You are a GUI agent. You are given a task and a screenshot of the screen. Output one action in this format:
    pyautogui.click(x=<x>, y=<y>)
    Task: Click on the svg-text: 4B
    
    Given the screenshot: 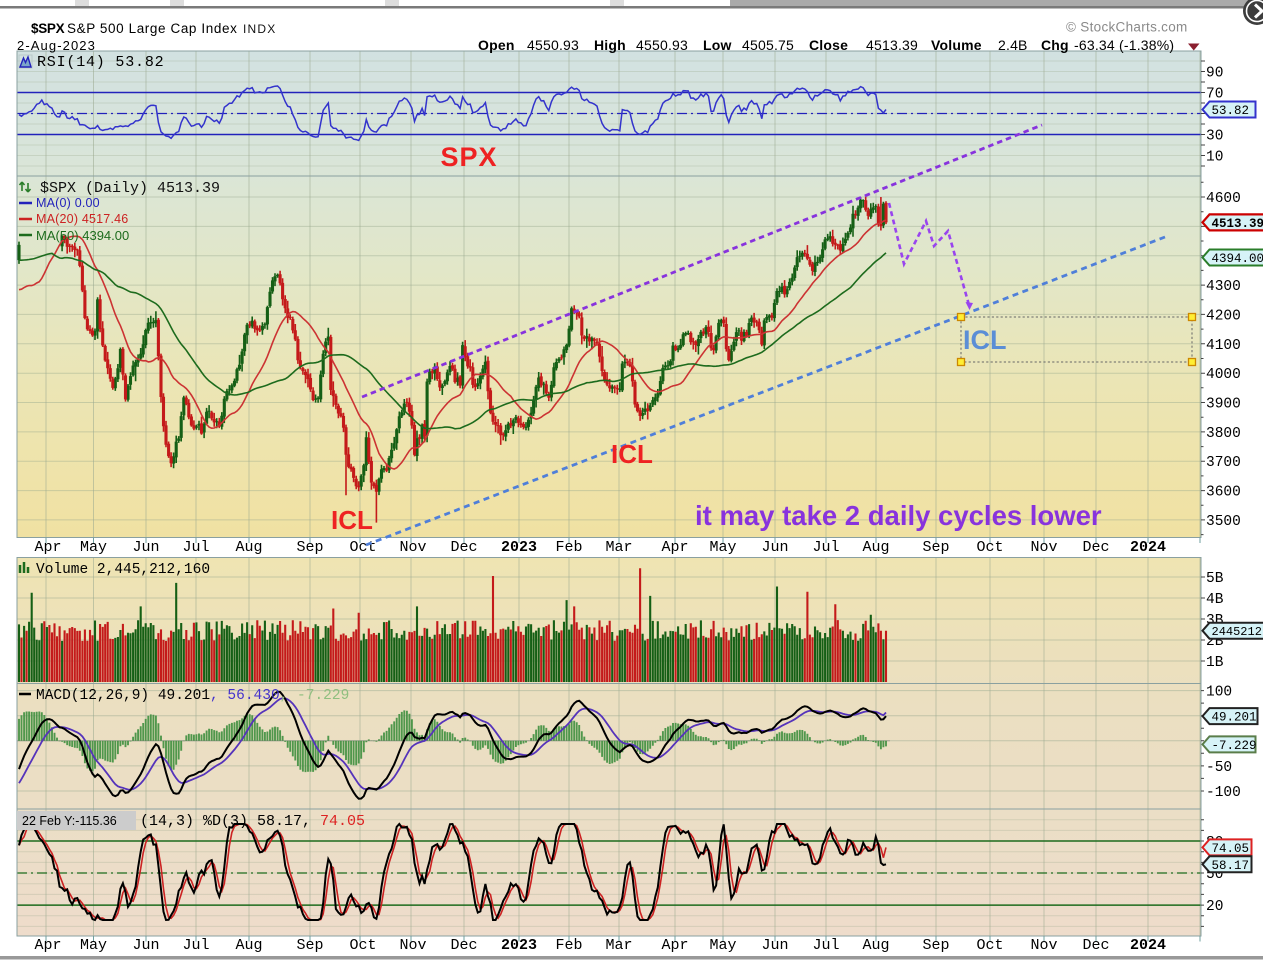 What is the action you would take?
    pyautogui.click(x=1215, y=600)
    